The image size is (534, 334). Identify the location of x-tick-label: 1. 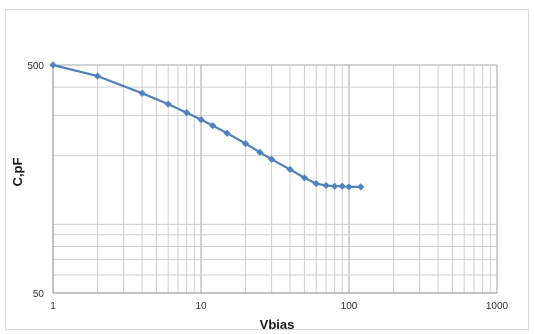
(53, 306).